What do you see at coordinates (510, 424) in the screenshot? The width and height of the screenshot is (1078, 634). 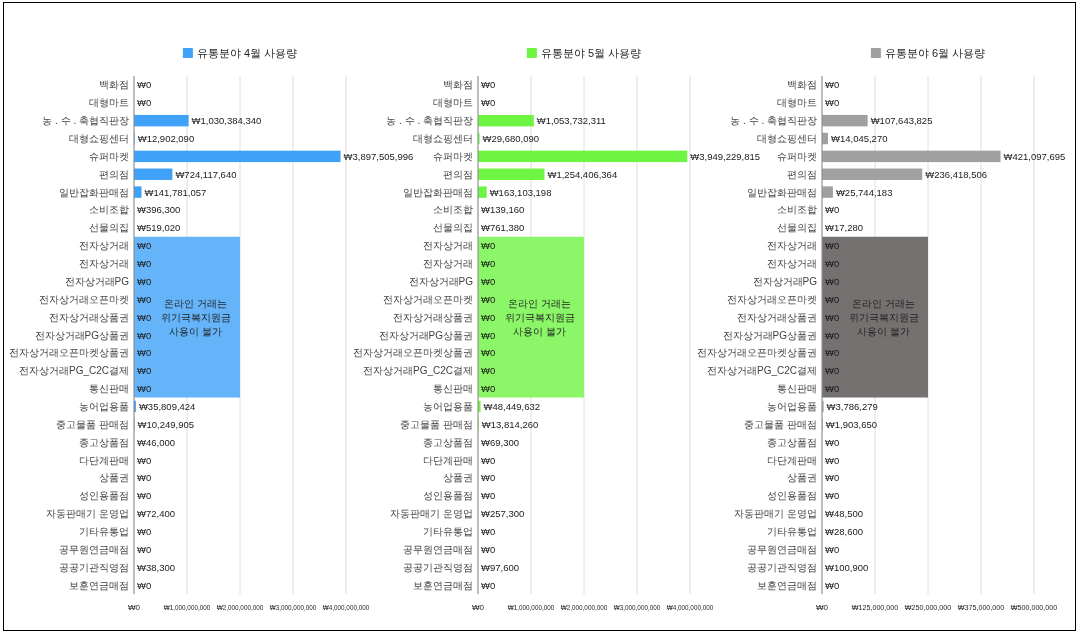 I see `data-label: ₩13,814,260` at bounding box center [510, 424].